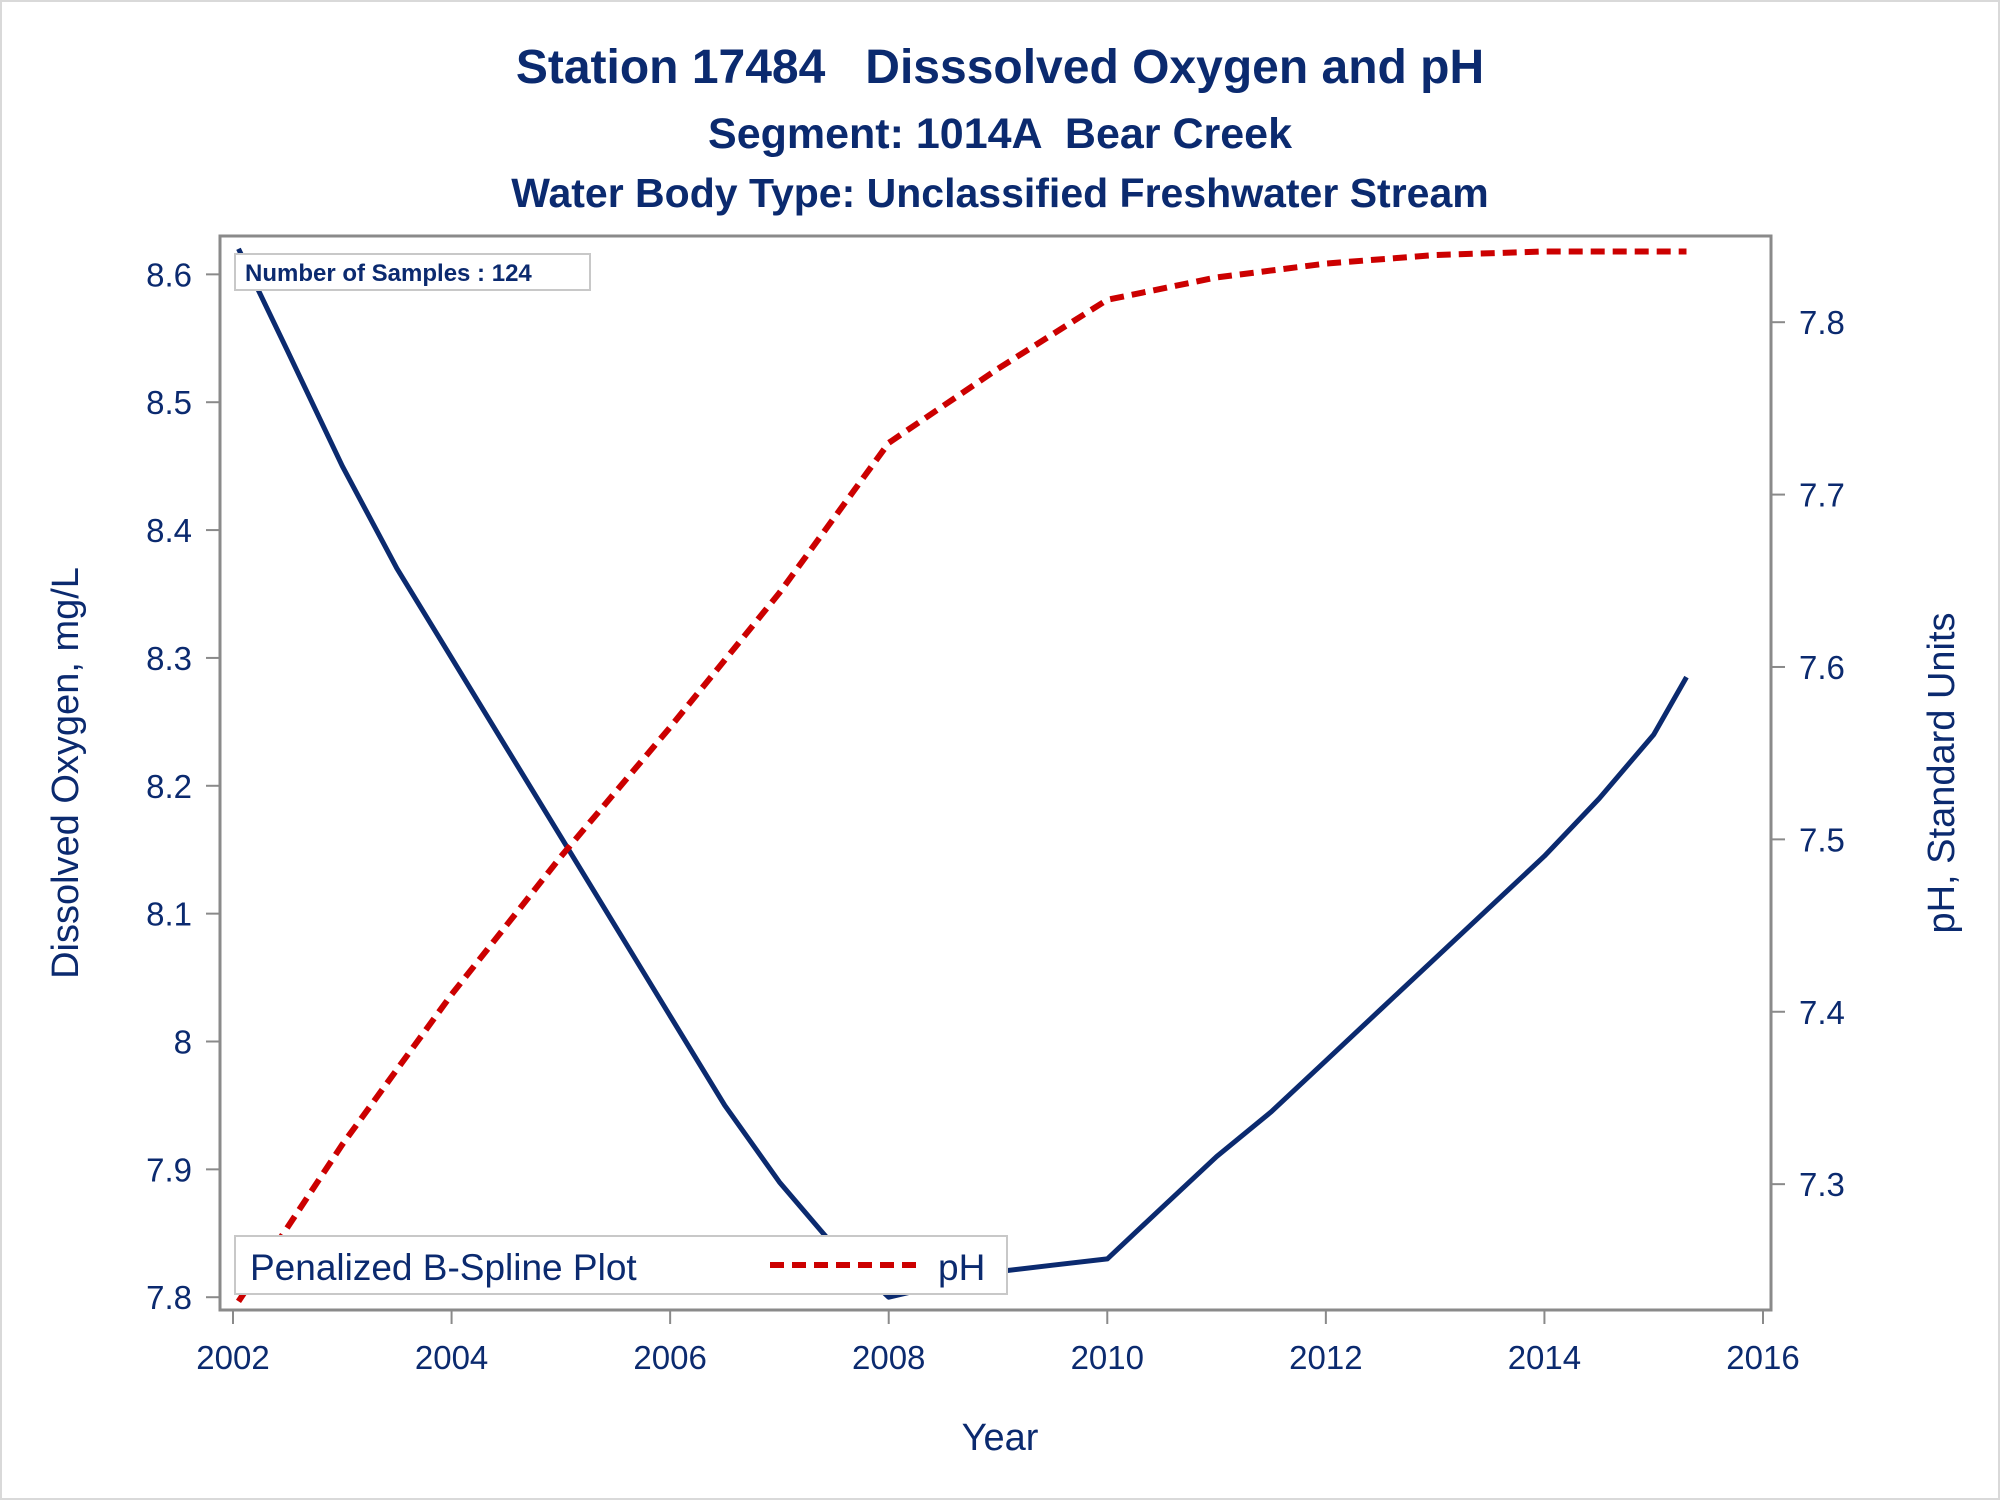 The height and width of the screenshot is (1500, 2000). I want to click on y-tick-label: 7.9, so click(169, 1169).